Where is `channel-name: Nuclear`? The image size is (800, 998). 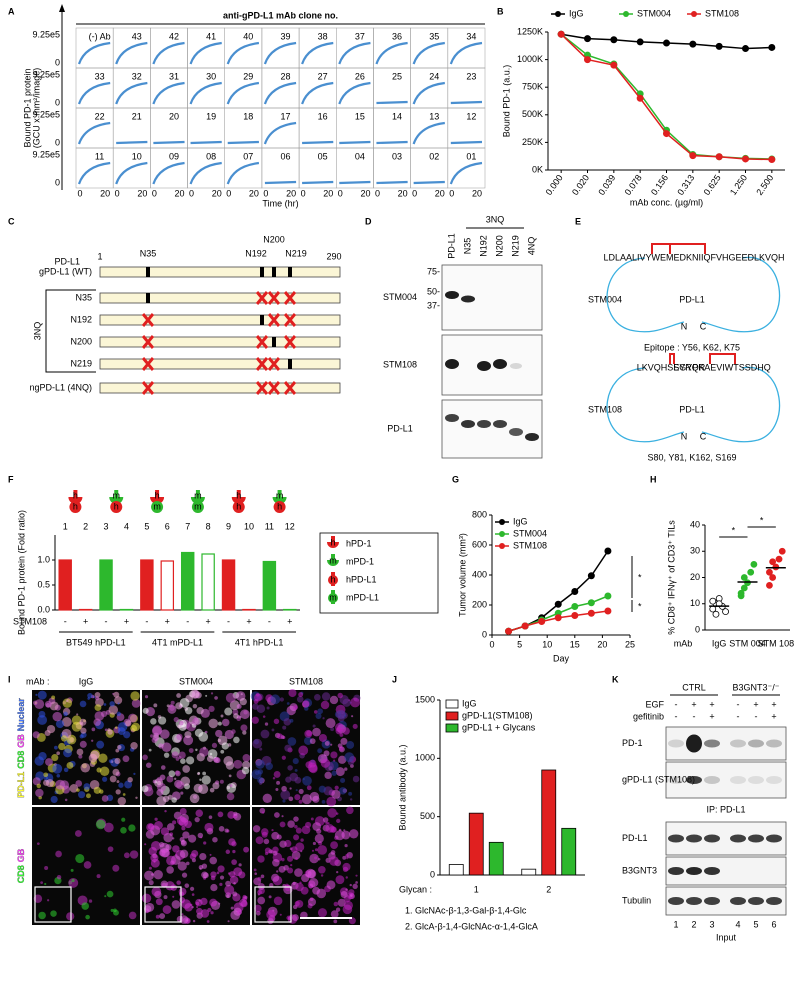
channel-name: Nuclear is located at coordinates (21, 715).